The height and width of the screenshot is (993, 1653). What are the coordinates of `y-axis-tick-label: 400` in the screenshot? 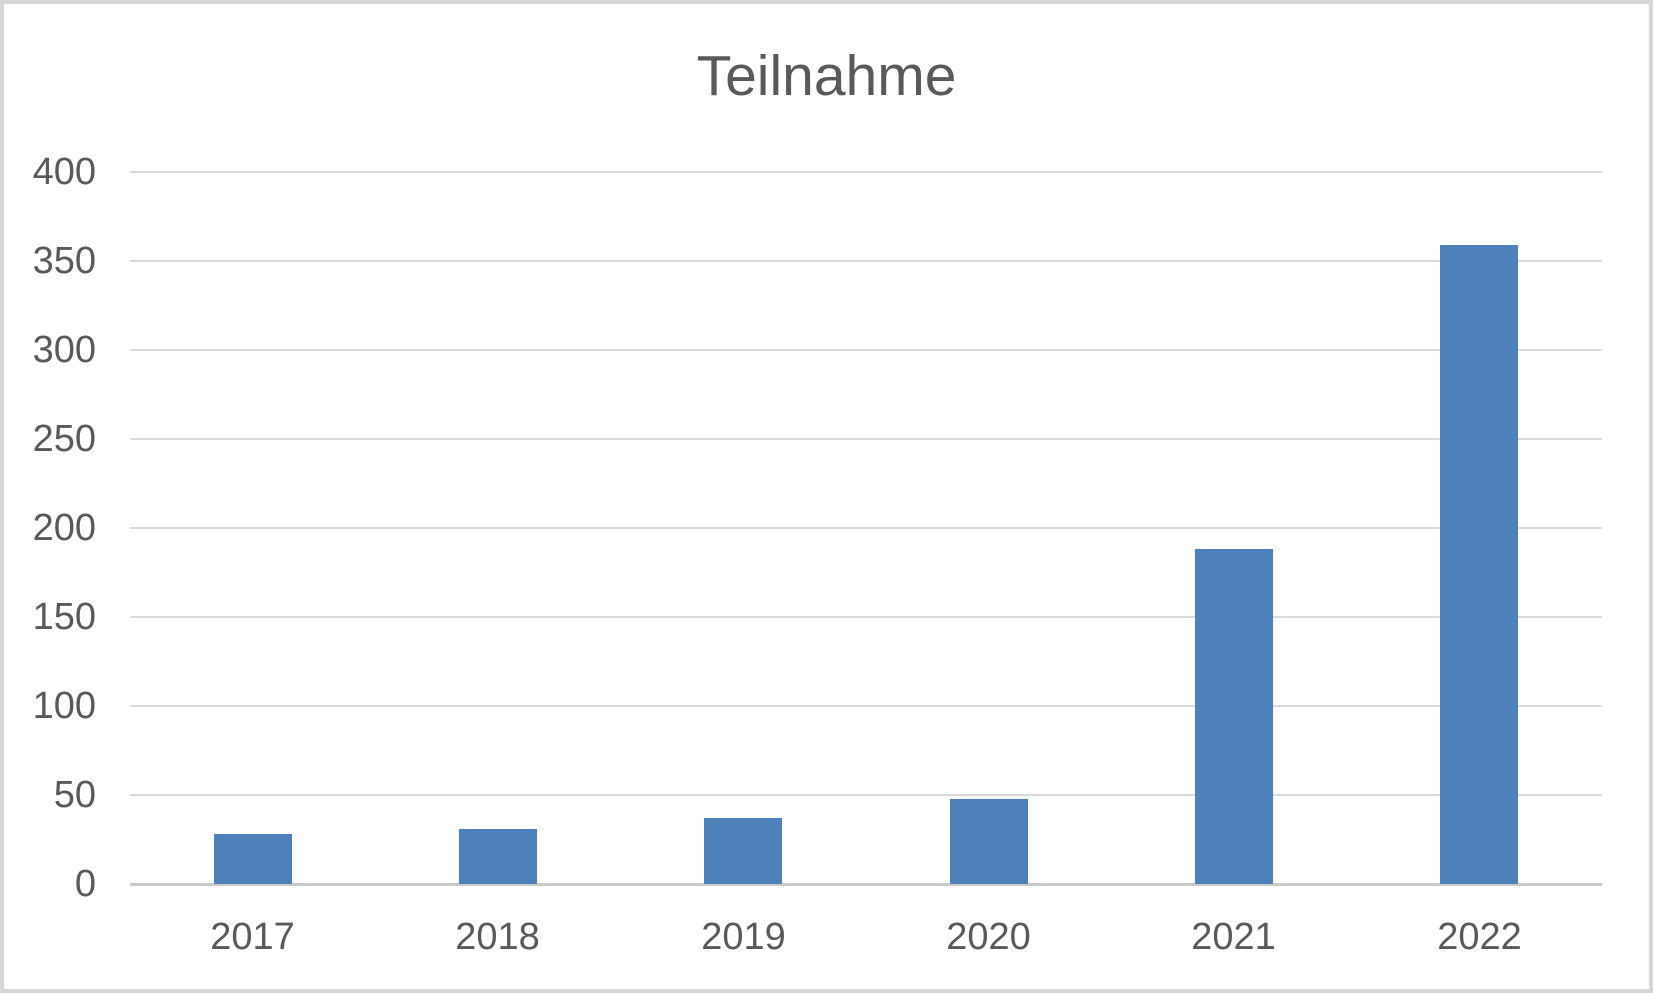 It's located at (64, 172).